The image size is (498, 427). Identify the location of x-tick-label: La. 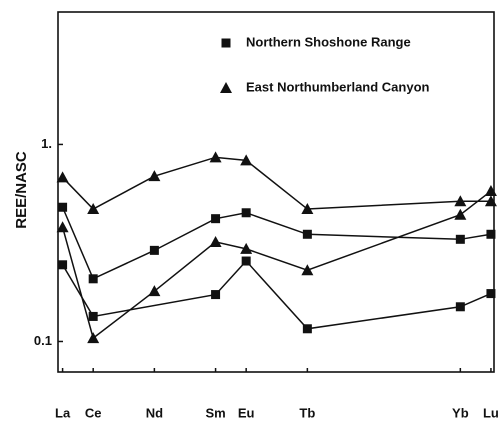
(63, 412).